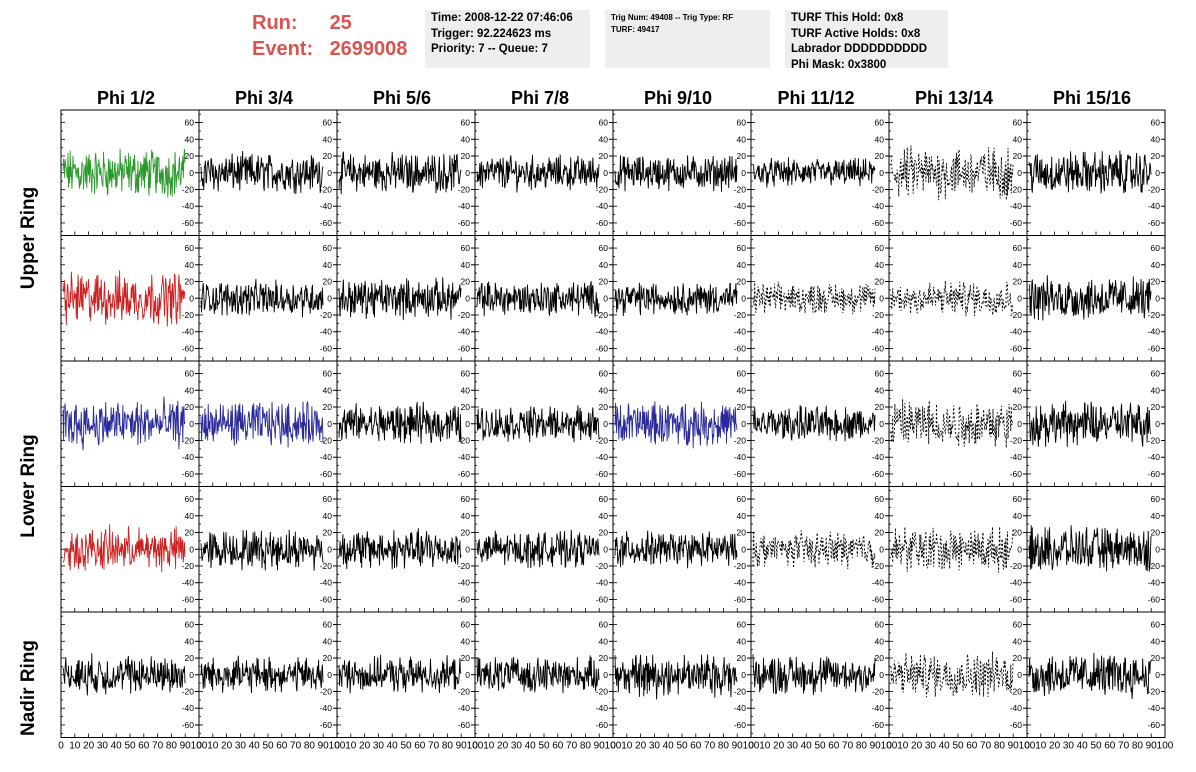 This screenshot has width=1196, height=772. What do you see at coordinates (329, 49) in the screenshot?
I see `event-row: Event: 2699008` at bounding box center [329, 49].